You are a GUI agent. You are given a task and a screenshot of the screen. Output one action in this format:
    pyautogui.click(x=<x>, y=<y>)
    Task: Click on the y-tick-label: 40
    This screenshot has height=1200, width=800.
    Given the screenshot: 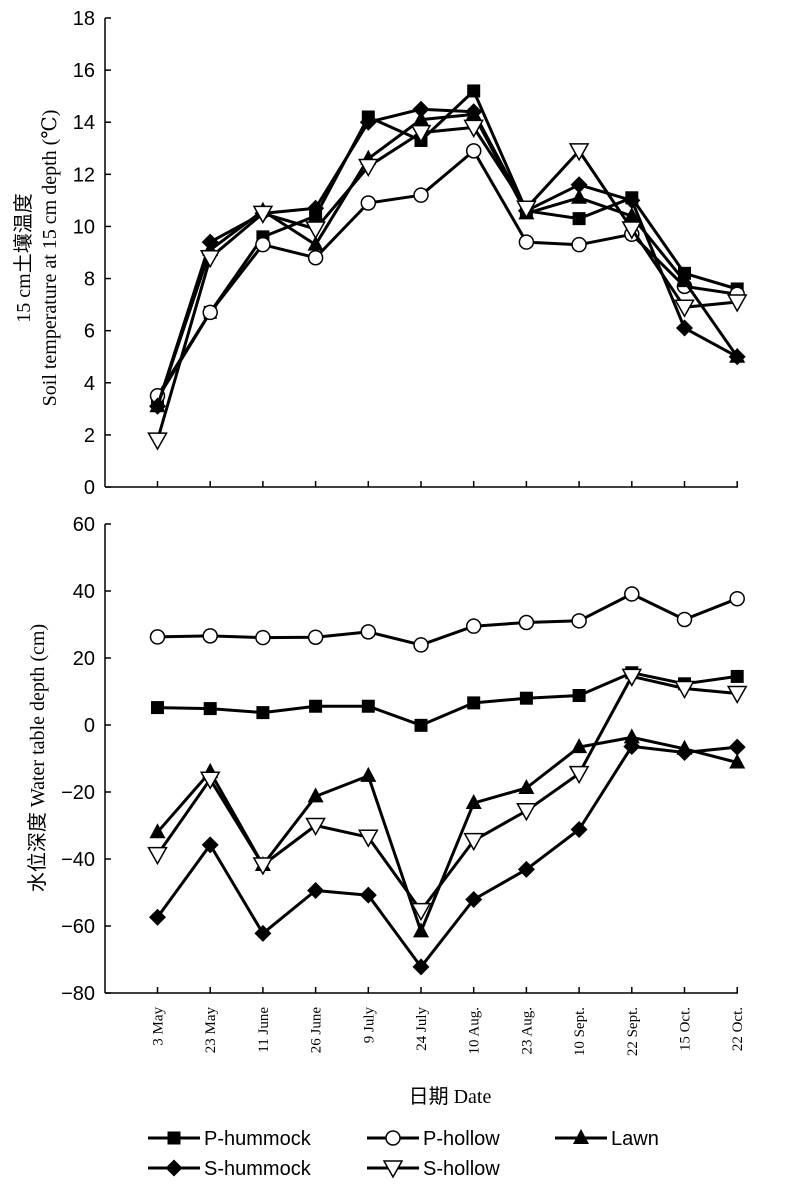 What is the action you would take?
    pyautogui.click(x=84, y=592)
    